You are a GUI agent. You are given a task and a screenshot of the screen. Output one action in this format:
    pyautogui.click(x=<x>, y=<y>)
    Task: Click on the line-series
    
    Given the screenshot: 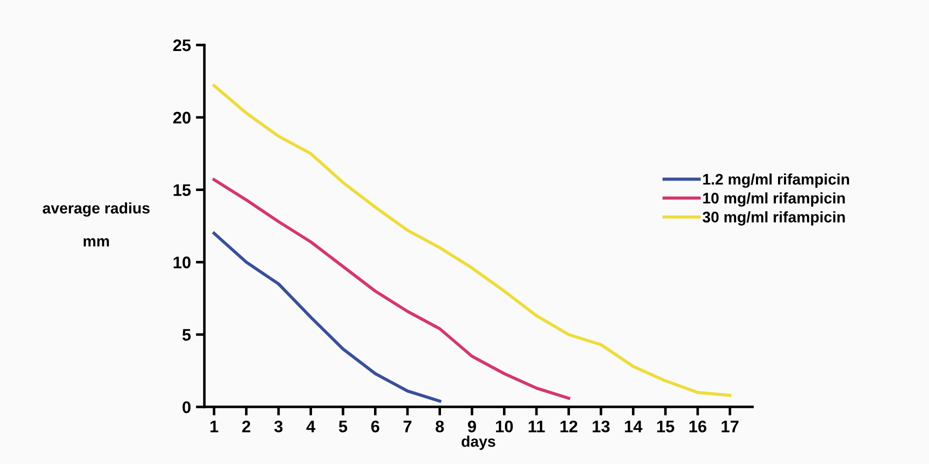 What is the action you would take?
    pyautogui.click(x=327, y=317)
    